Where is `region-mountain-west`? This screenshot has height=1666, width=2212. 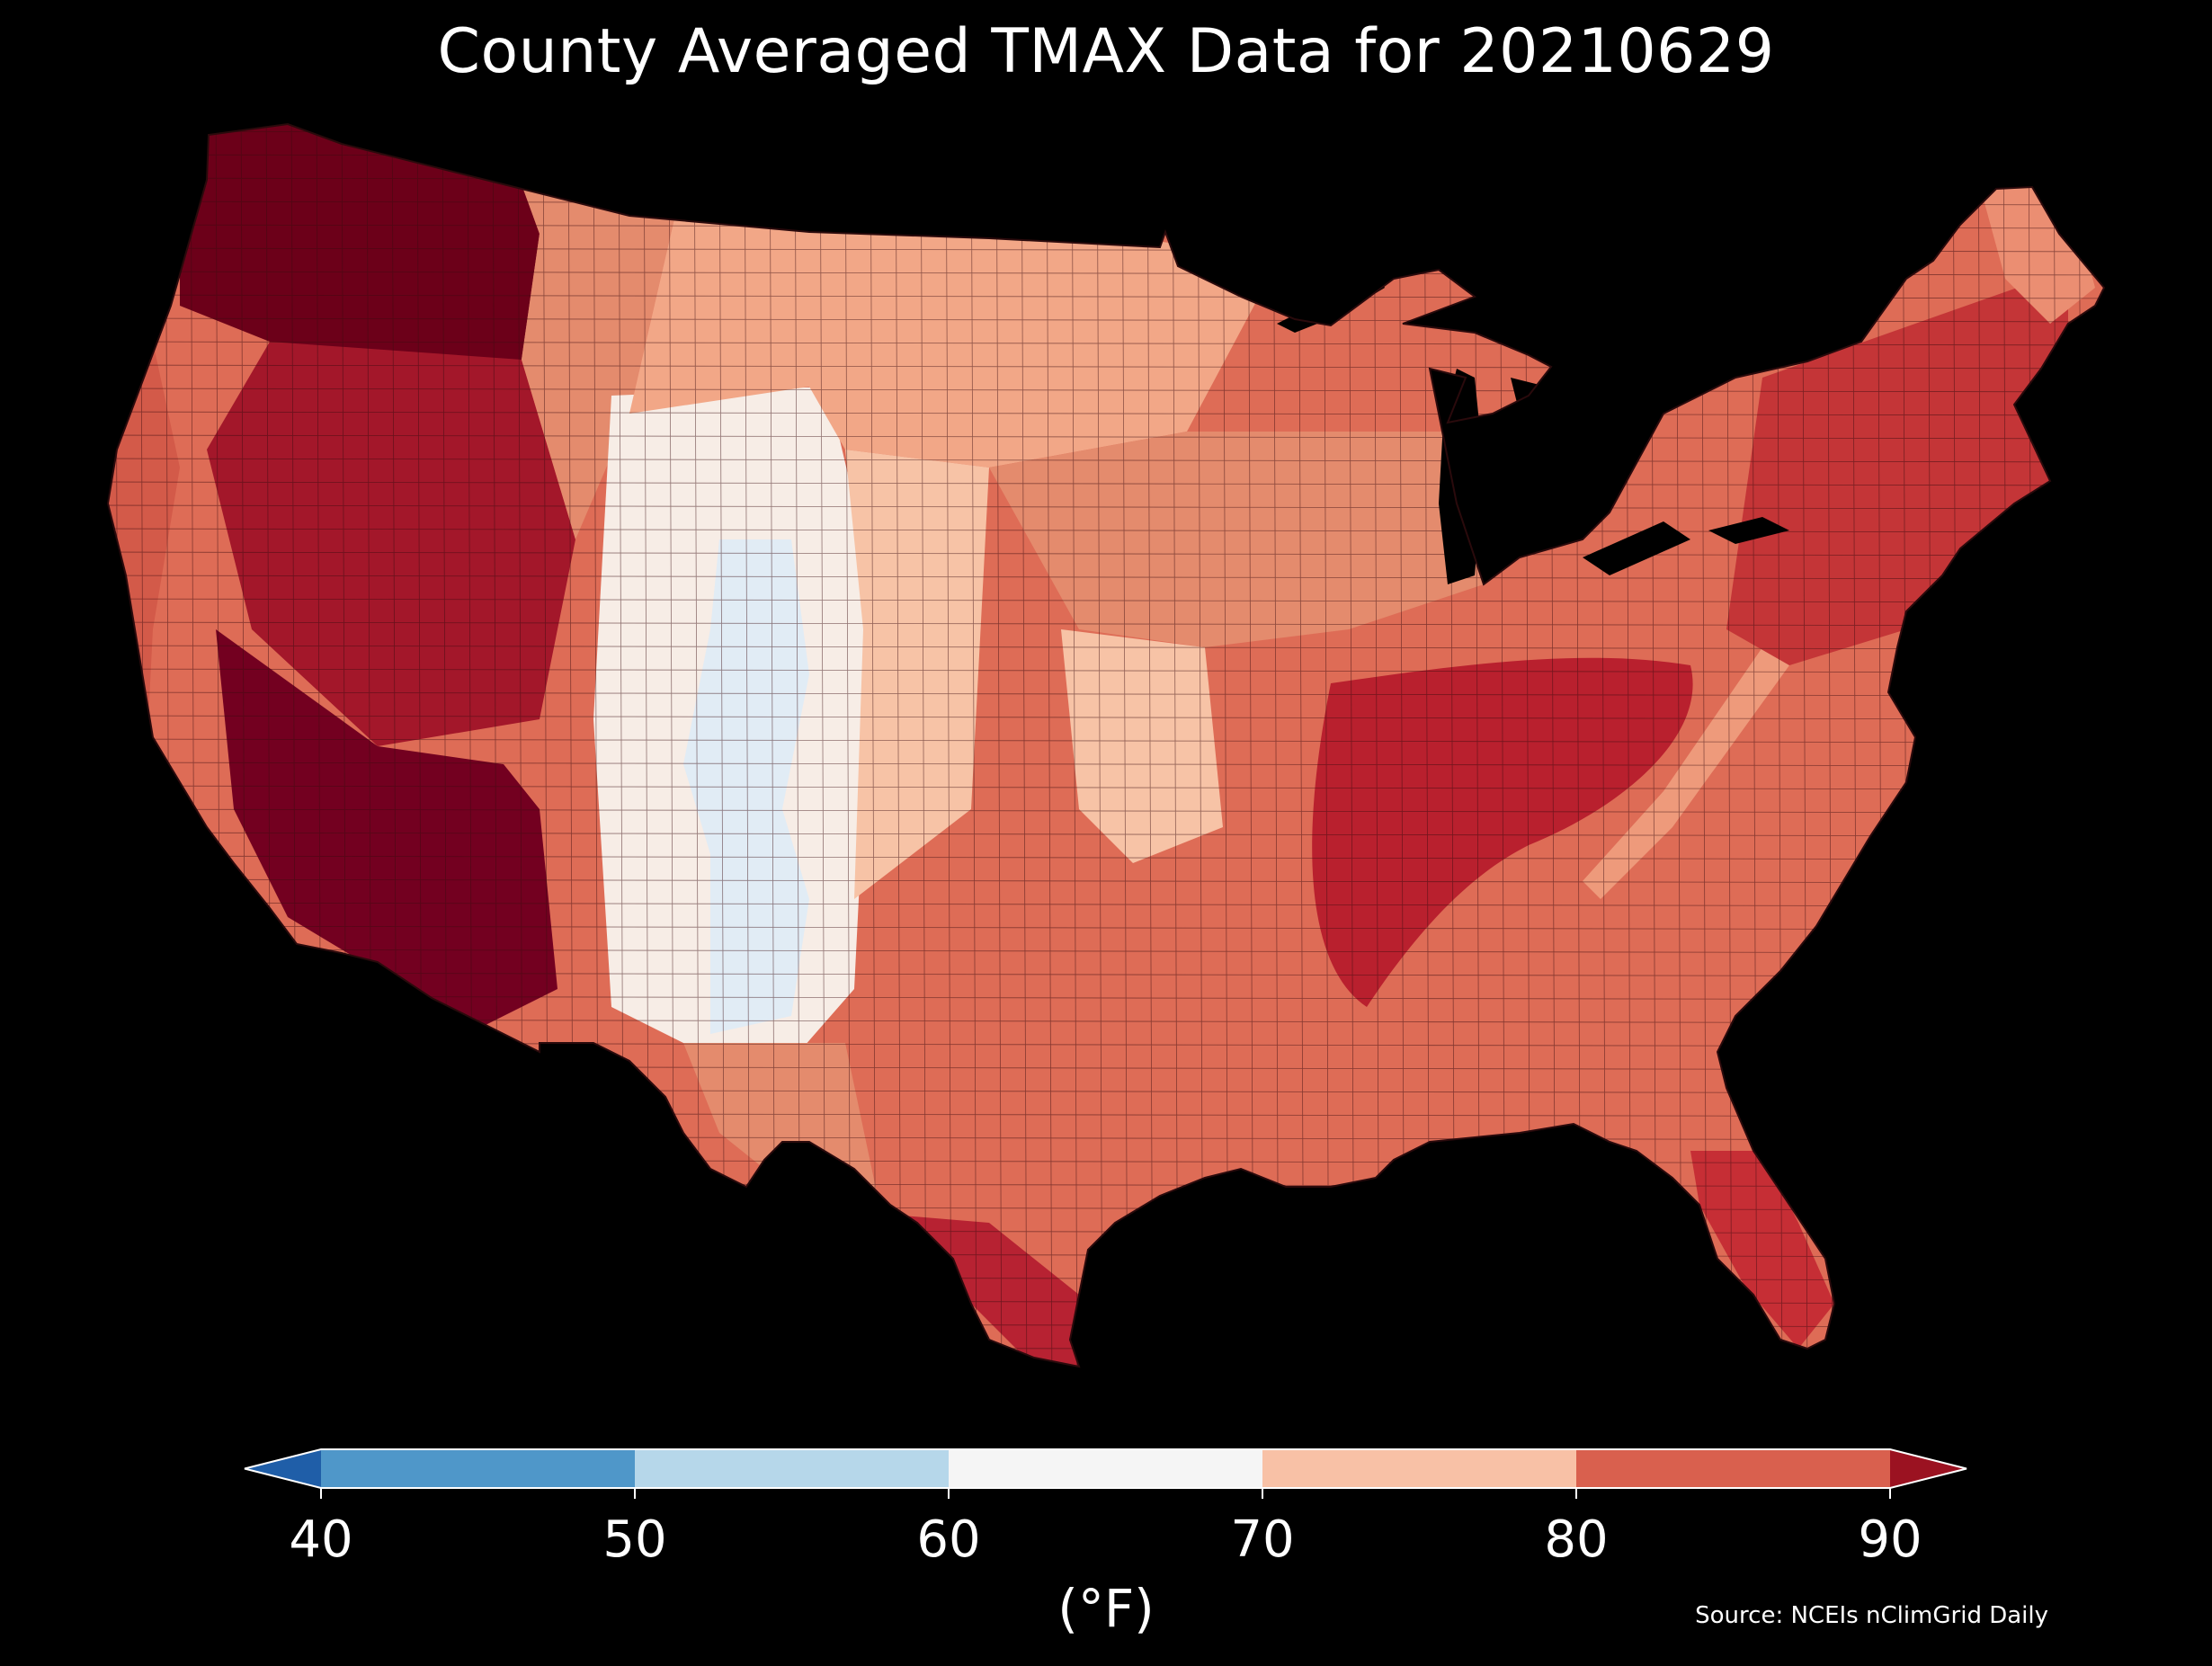 region-mountain-west is located at coordinates (593, 337).